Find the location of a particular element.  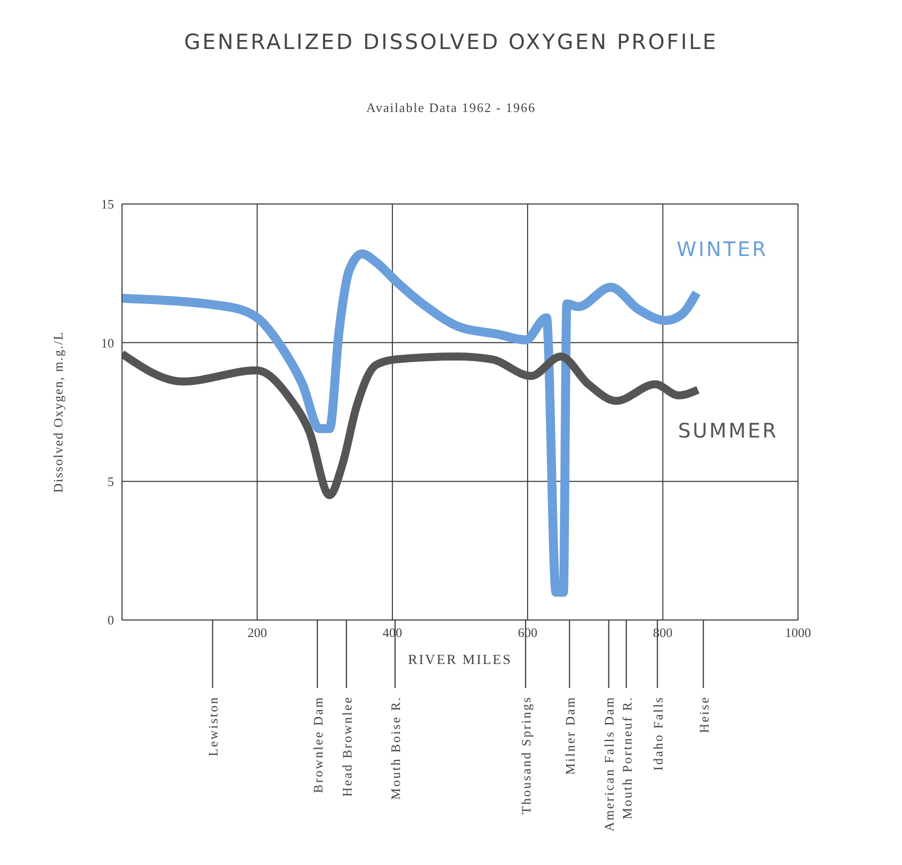

x-tick-label: 1000 is located at coordinates (798, 632).